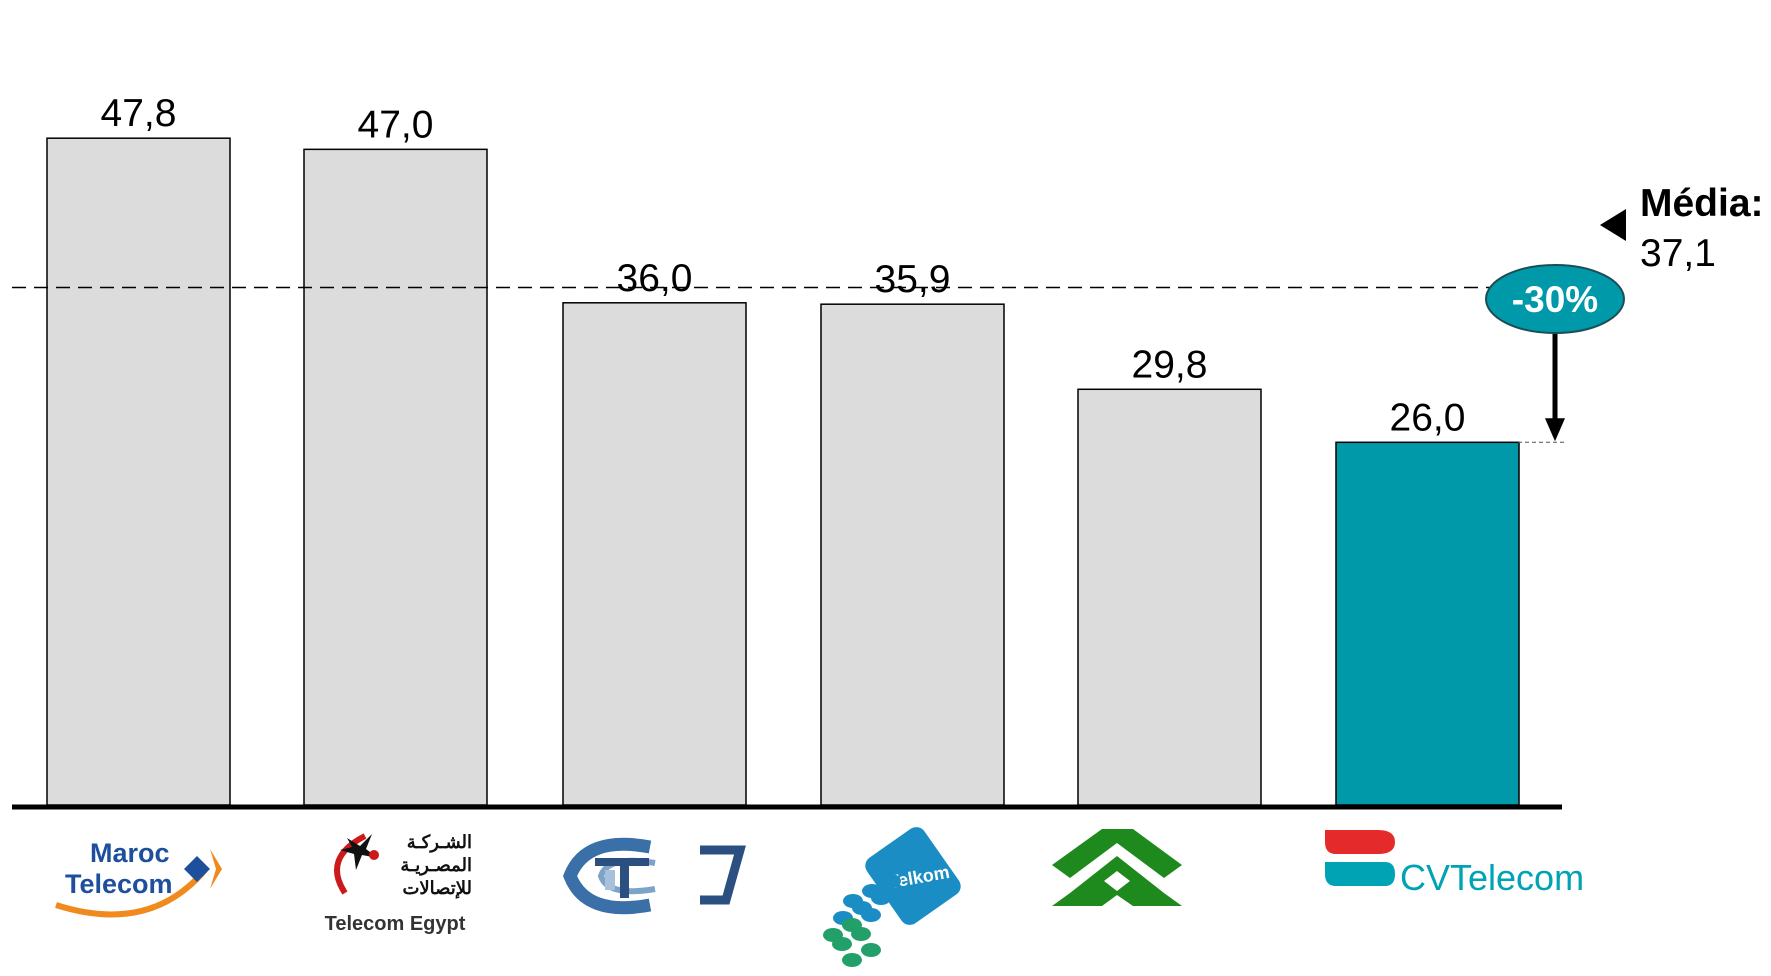 The width and height of the screenshot is (1771, 976). What do you see at coordinates (396, 124) in the screenshot?
I see `value-label-2: 47,0` at bounding box center [396, 124].